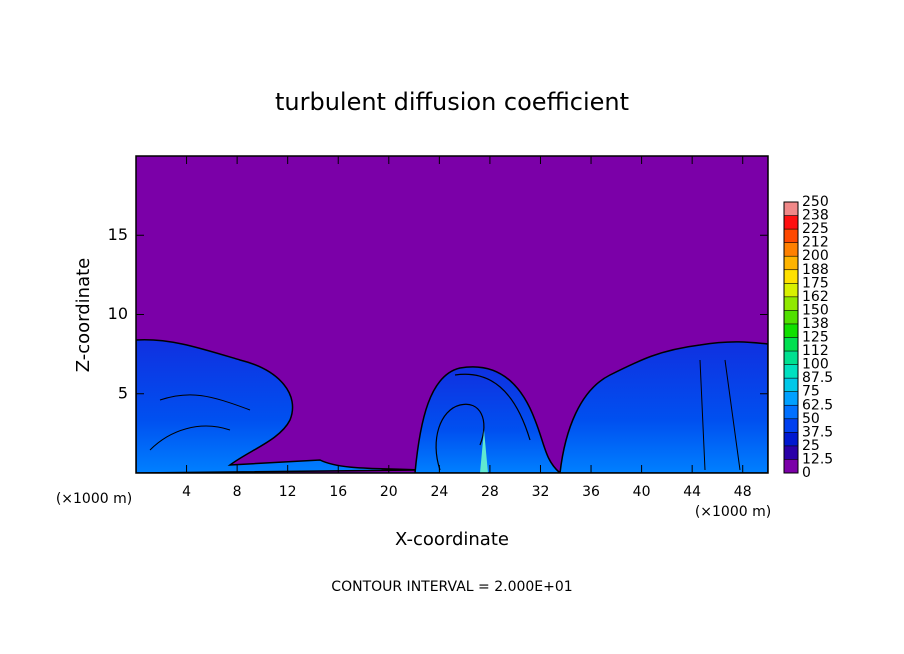 This screenshot has height=654, width=904. What do you see at coordinates (817, 432) in the screenshot?
I see `colorbar-label: 37.5` at bounding box center [817, 432].